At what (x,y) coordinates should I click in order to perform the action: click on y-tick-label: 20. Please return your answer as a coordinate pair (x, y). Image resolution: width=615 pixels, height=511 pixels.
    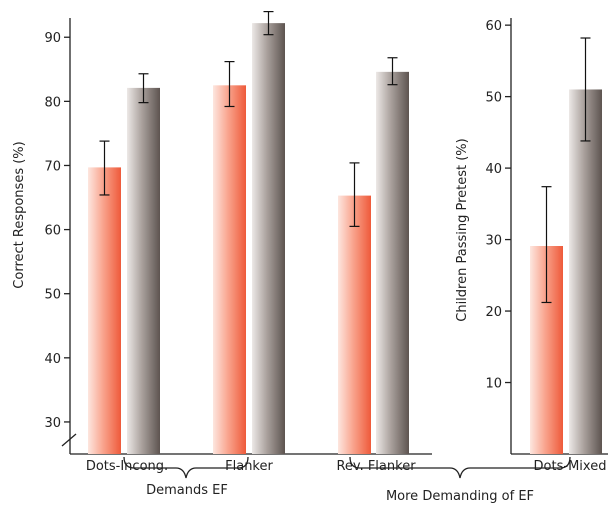
    Looking at the image, I should click on (493, 312).